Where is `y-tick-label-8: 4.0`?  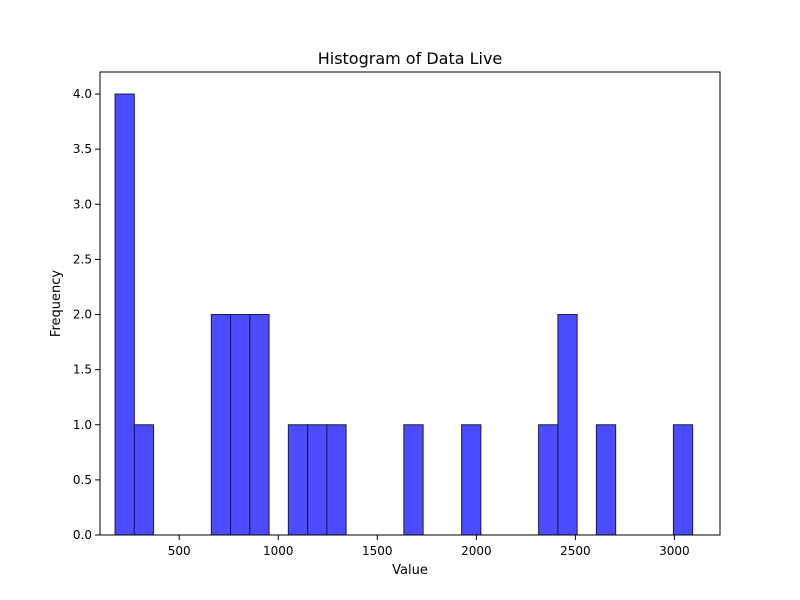 y-tick-label-8: 4.0 is located at coordinates (82, 94).